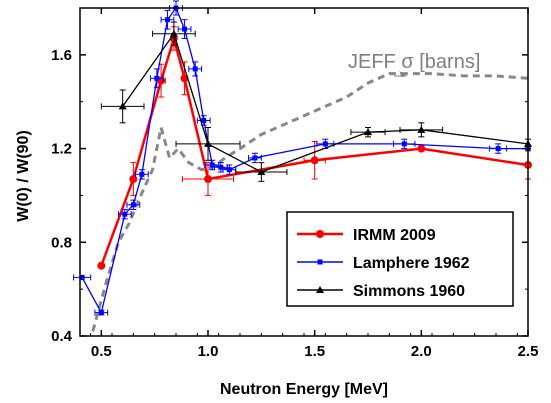 This screenshot has width=551, height=403. What do you see at coordinates (407, 62) in the screenshot?
I see `sigma-symbol: σ` at bounding box center [407, 62].